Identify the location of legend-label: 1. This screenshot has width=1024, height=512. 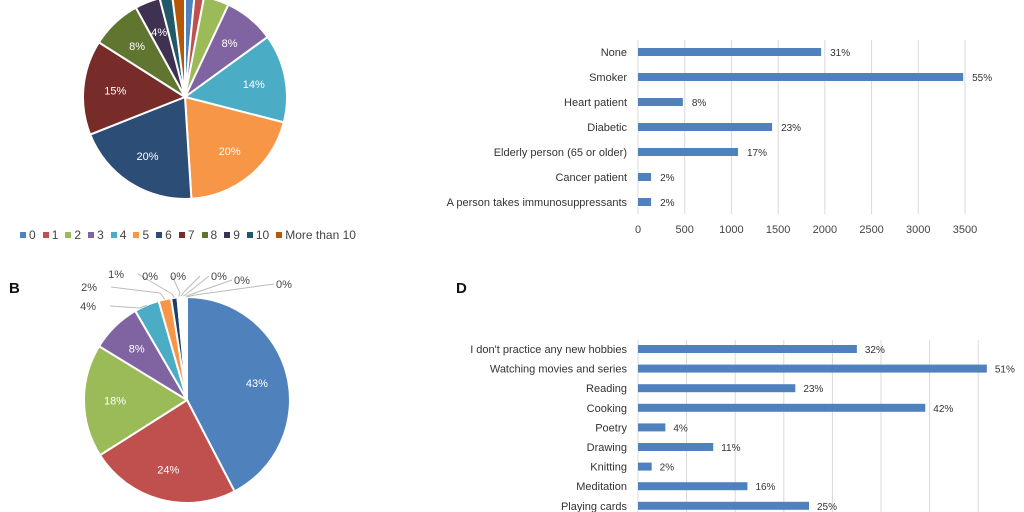
(55, 235).